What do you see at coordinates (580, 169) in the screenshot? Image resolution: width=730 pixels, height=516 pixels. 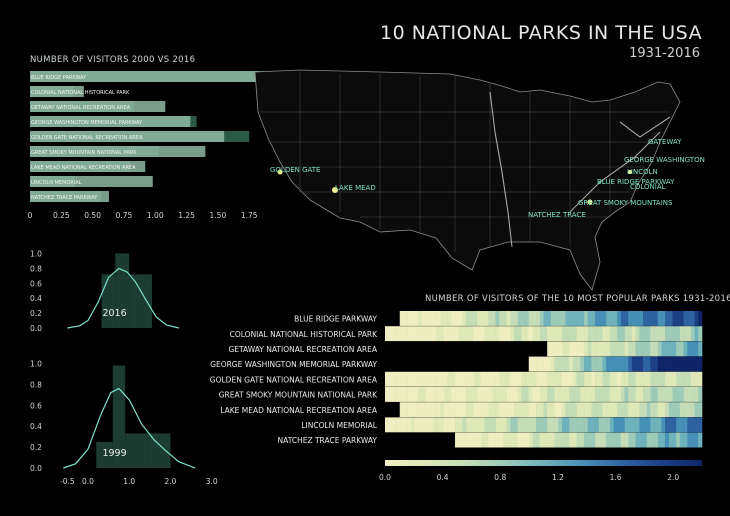 I see `river-lines` at bounding box center [580, 169].